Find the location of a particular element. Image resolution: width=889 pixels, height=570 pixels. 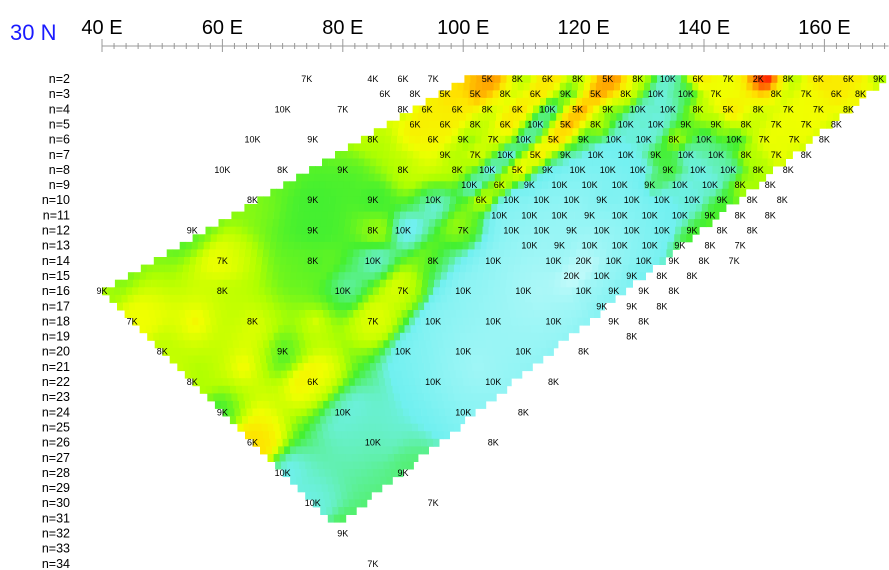

x-tick-label: 80 E is located at coordinates (342, 28).